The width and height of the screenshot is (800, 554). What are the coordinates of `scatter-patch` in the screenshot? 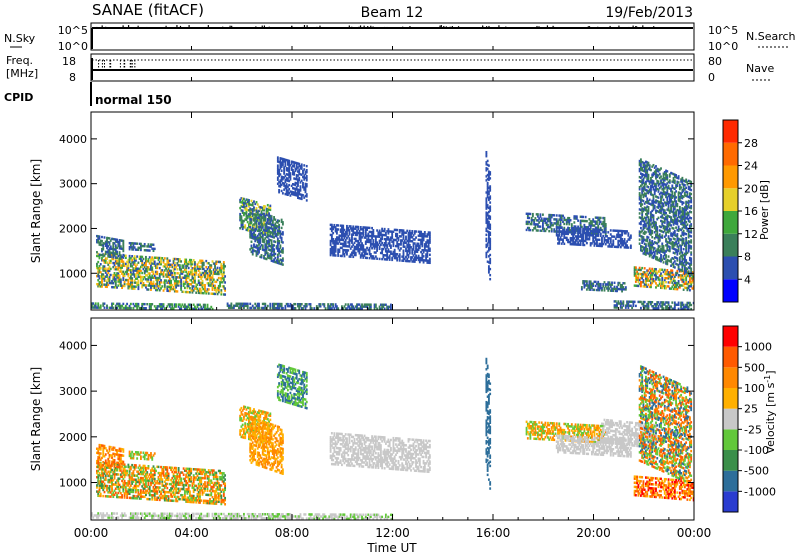 It's located at (603, 286).